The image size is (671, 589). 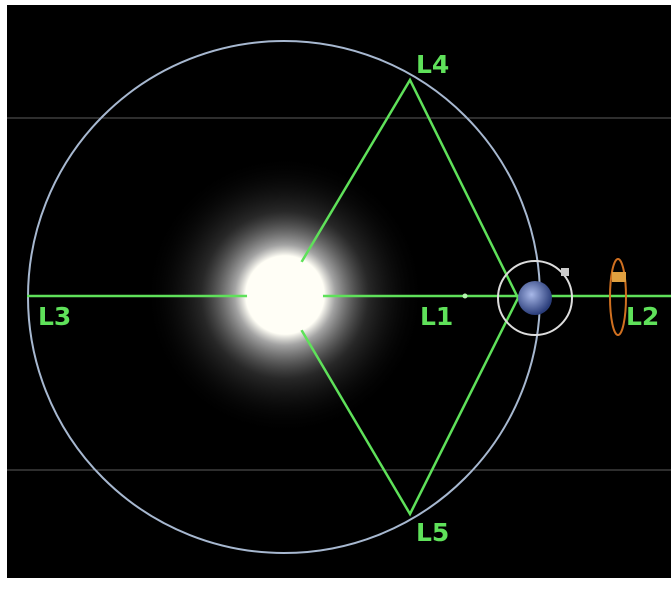 What do you see at coordinates (436, 316) in the screenshot?
I see `l1-label: L1` at bounding box center [436, 316].